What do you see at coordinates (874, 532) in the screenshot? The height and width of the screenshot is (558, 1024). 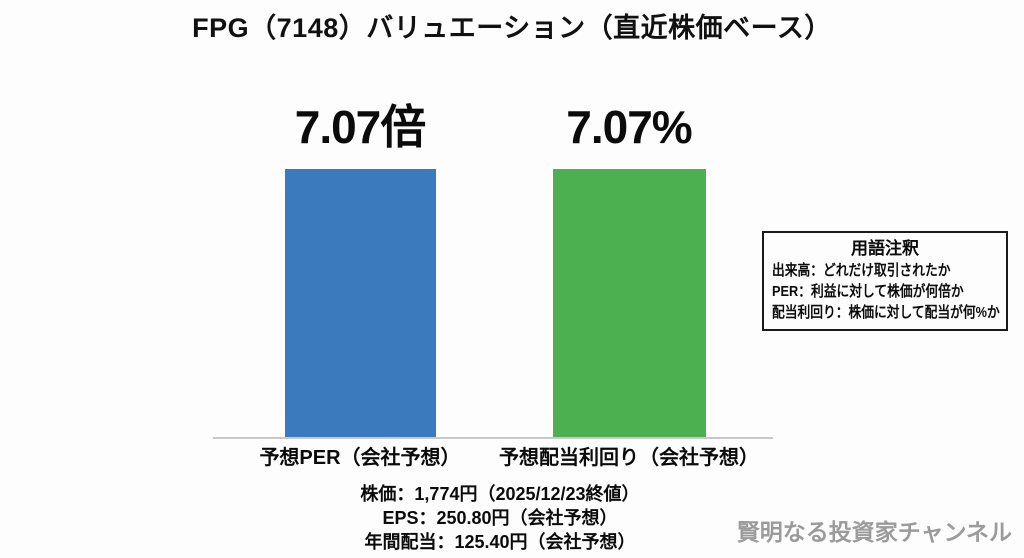 I see `channel-watermark: 賢明なる投資家チャンネル` at bounding box center [874, 532].